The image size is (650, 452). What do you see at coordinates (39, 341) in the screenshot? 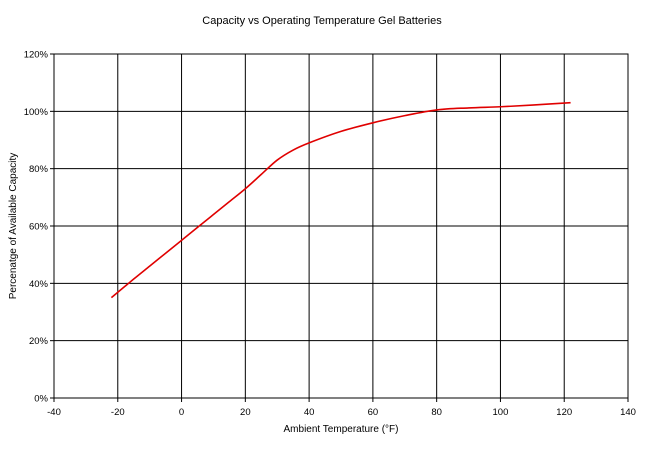
I see `y-tick-label: 20%` at bounding box center [39, 341].